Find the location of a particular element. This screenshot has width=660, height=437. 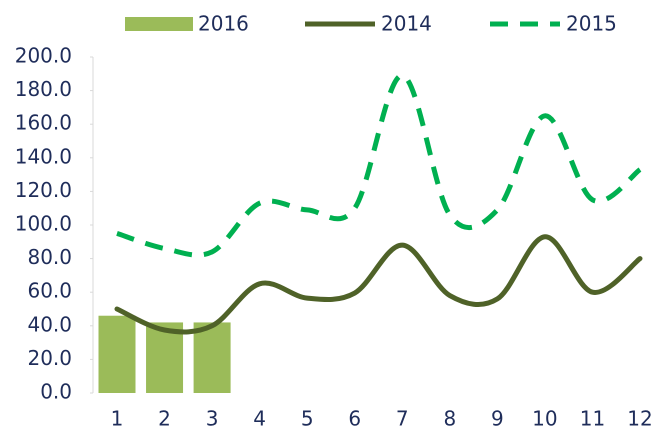

legend-label: 2016 is located at coordinates (223, 24).